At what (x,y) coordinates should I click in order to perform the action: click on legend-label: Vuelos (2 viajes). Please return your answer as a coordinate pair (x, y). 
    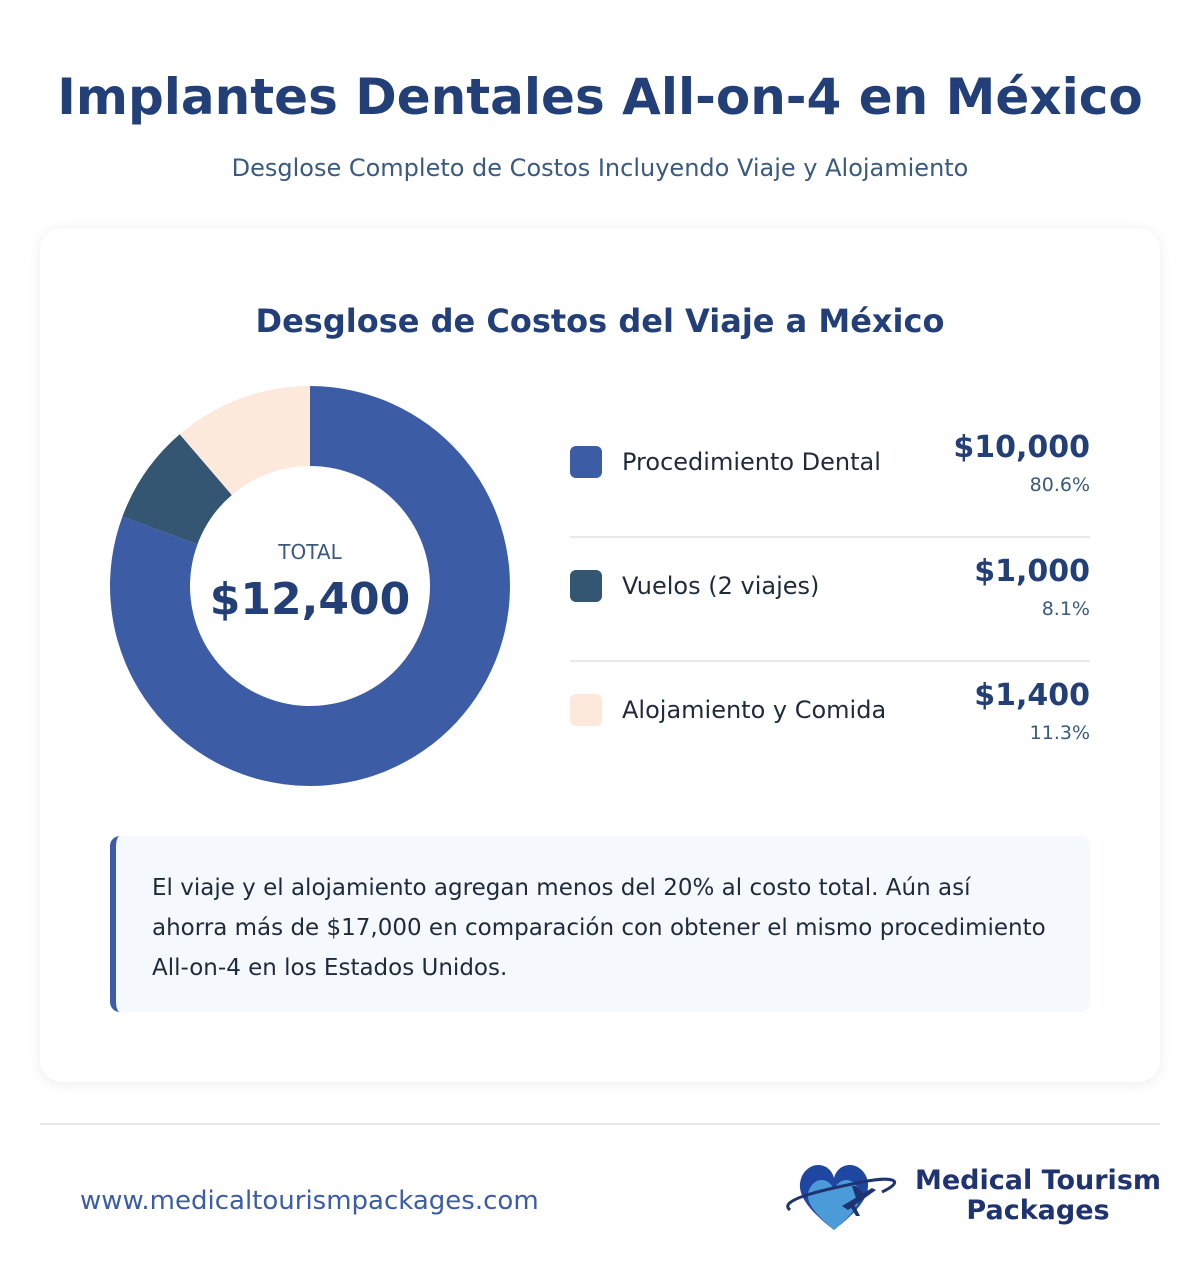
    Looking at the image, I should click on (721, 586).